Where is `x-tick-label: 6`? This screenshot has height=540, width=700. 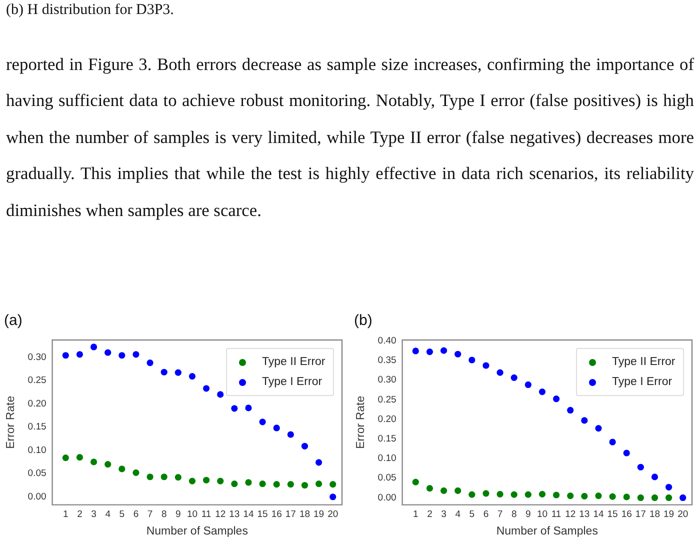 x-tick-label: 6 is located at coordinates (486, 514).